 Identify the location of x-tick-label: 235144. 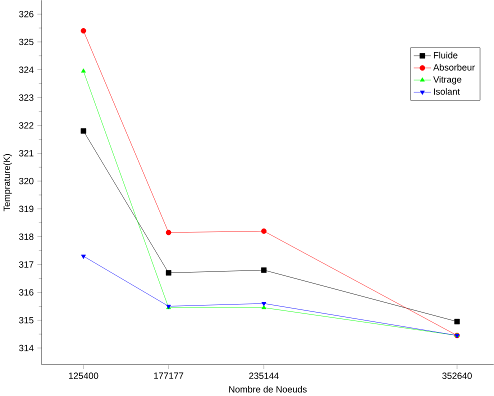
(264, 376).